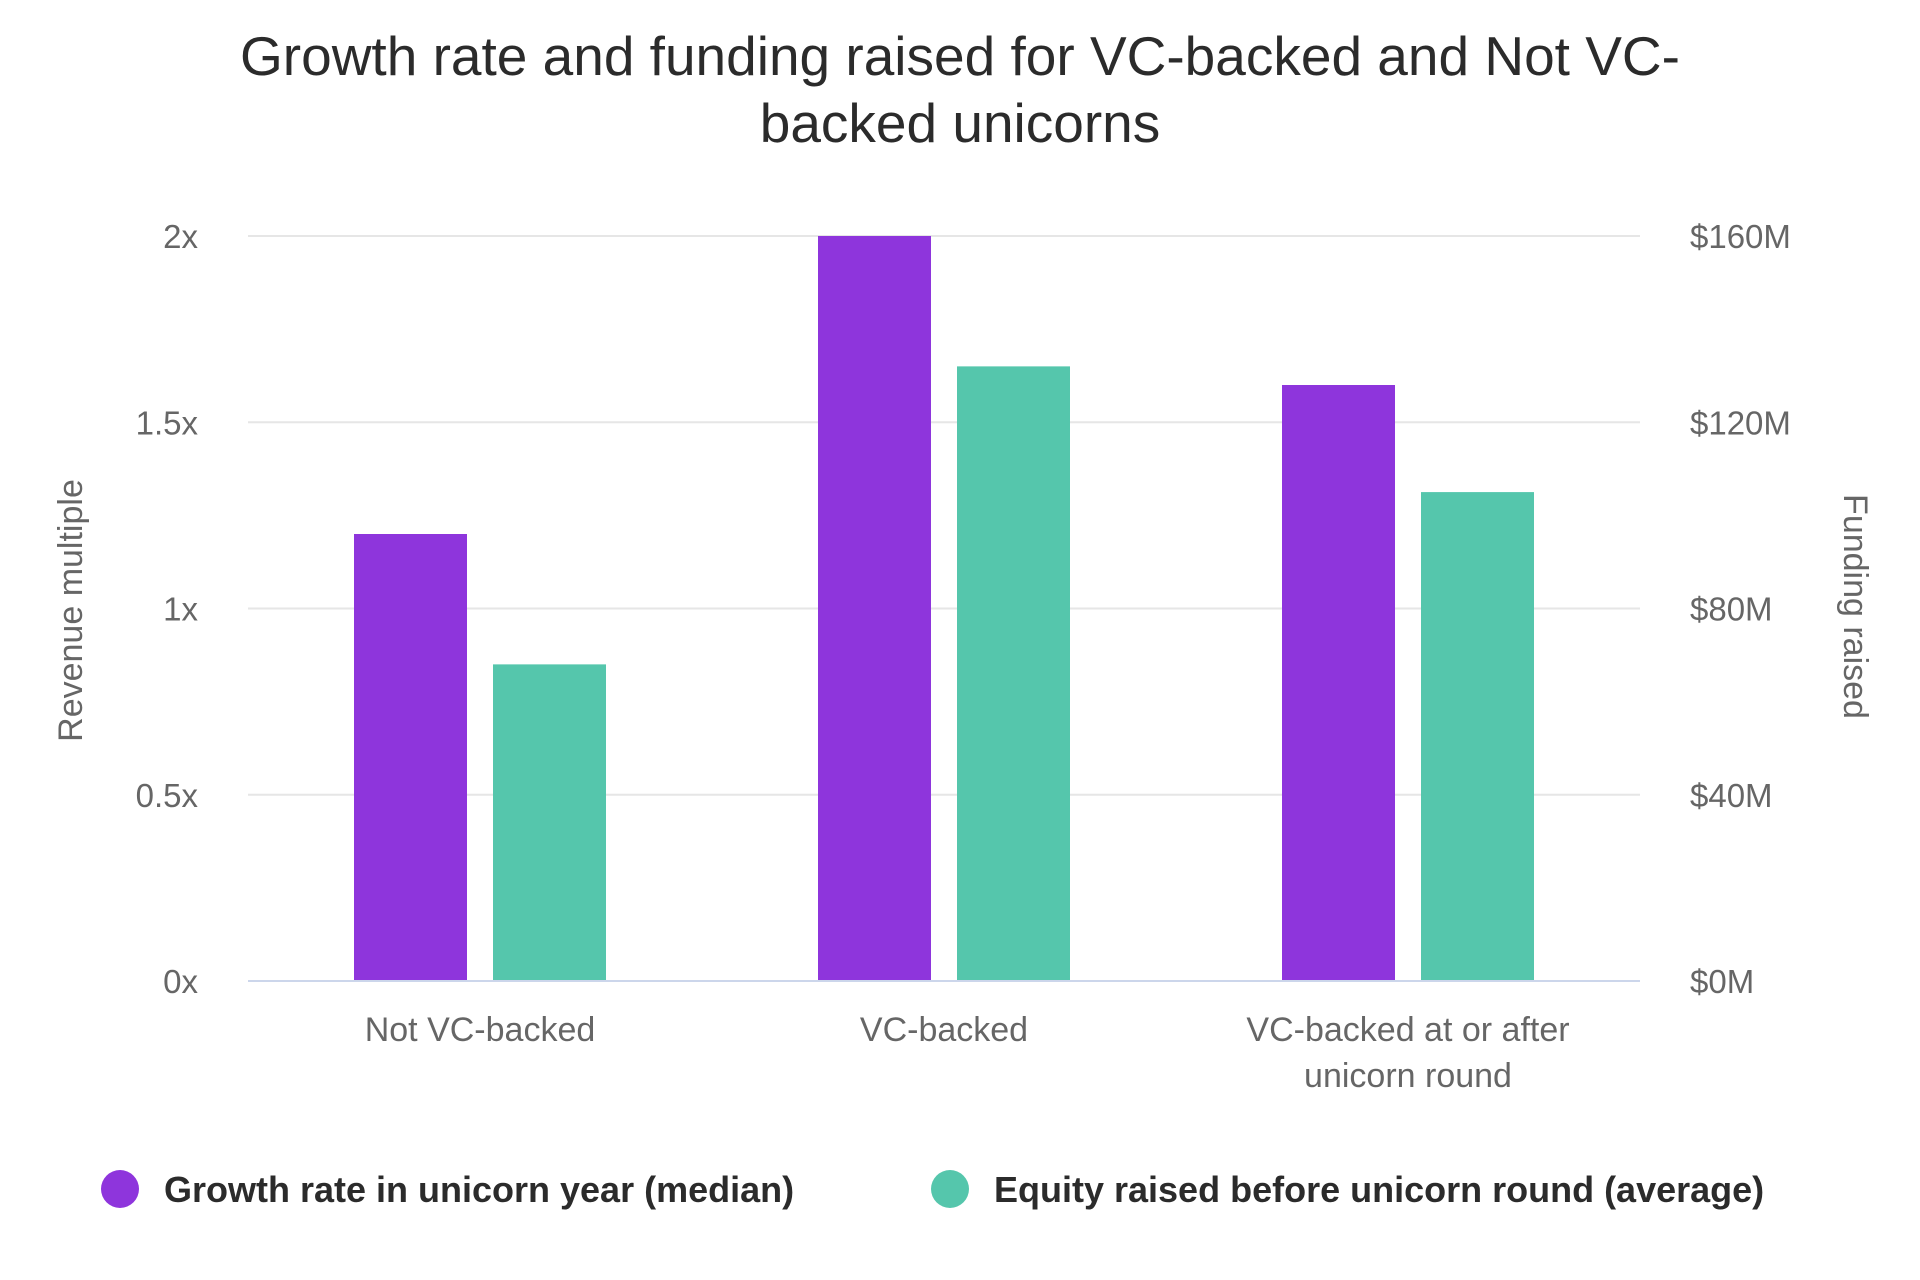  What do you see at coordinates (1408, 1076) in the screenshot?
I see `category-label: unicorn round` at bounding box center [1408, 1076].